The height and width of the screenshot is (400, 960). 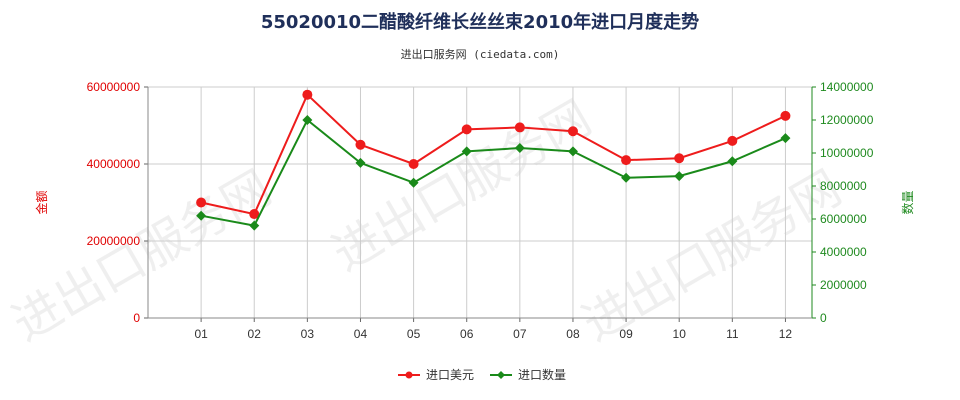 What do you see at coordinates (308, 334) in the screenshot?
I see `x-tick-label: 03` at bounding box center [308, 334].